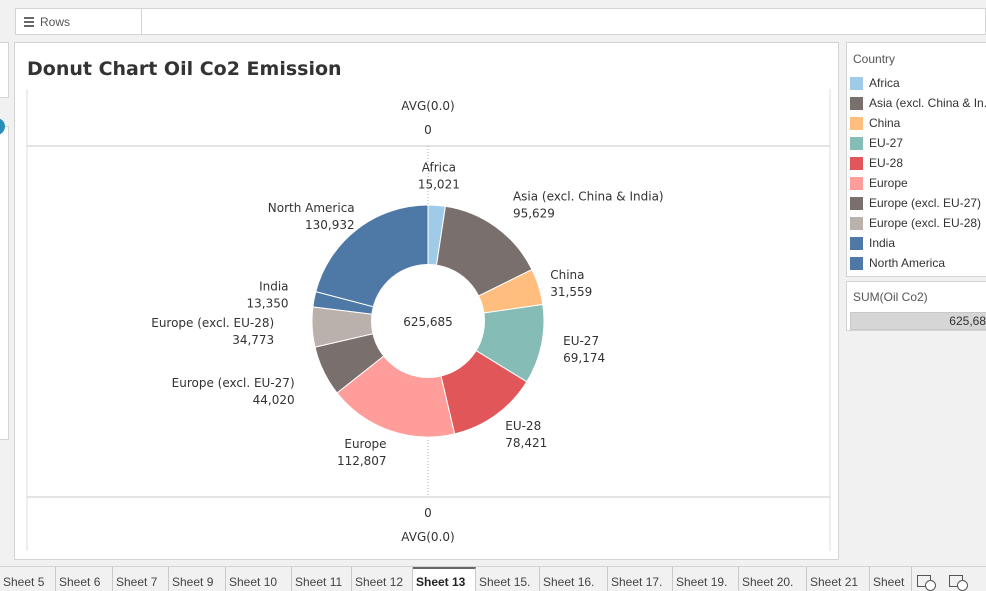 This screenshot has width=986, height=591. I want to click on legend-label: Europe (excl. EU-28), so click(925, 223).